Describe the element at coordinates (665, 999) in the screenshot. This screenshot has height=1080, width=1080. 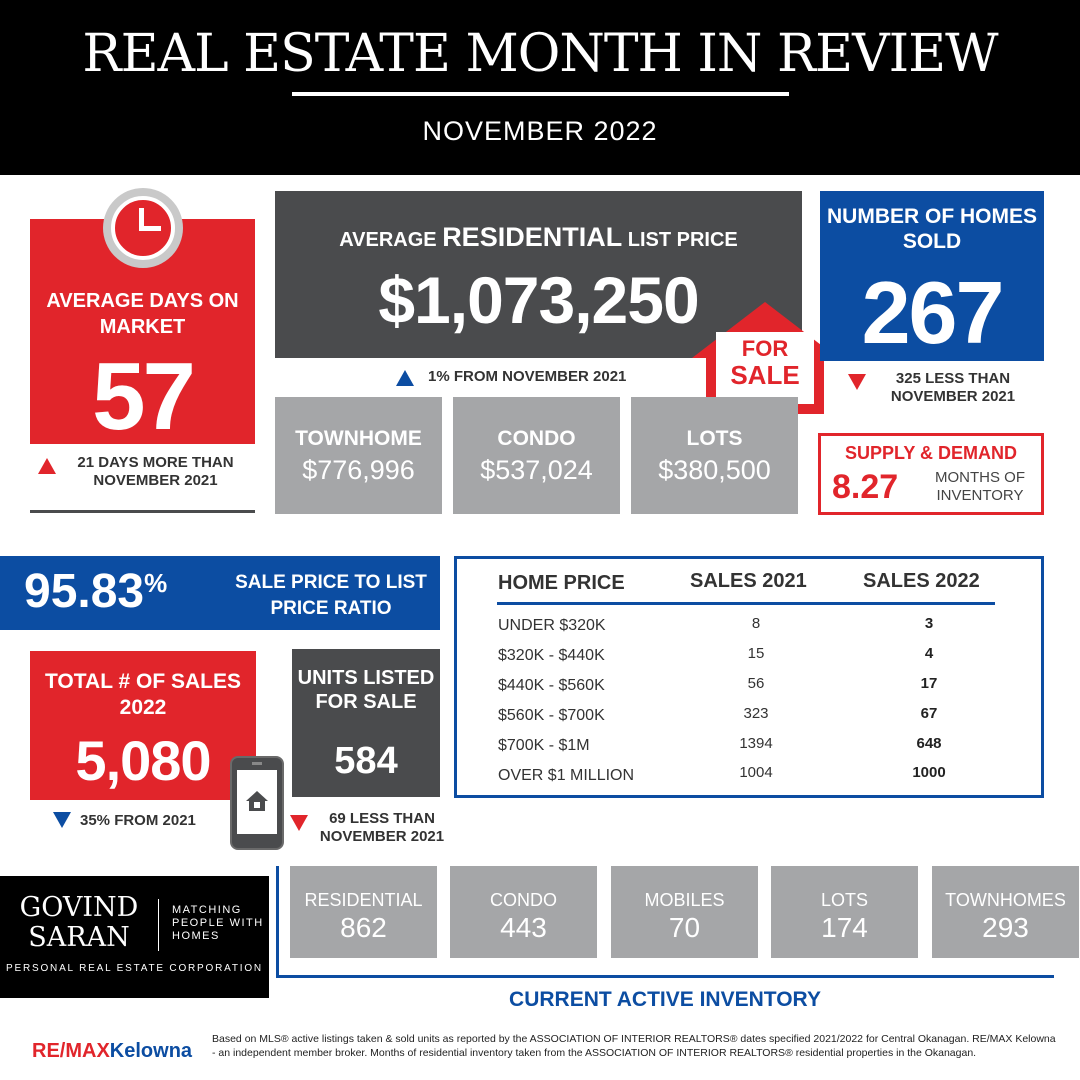
I see `inventory-title: CURRENT ACTIVE INVENTORY` at that location.